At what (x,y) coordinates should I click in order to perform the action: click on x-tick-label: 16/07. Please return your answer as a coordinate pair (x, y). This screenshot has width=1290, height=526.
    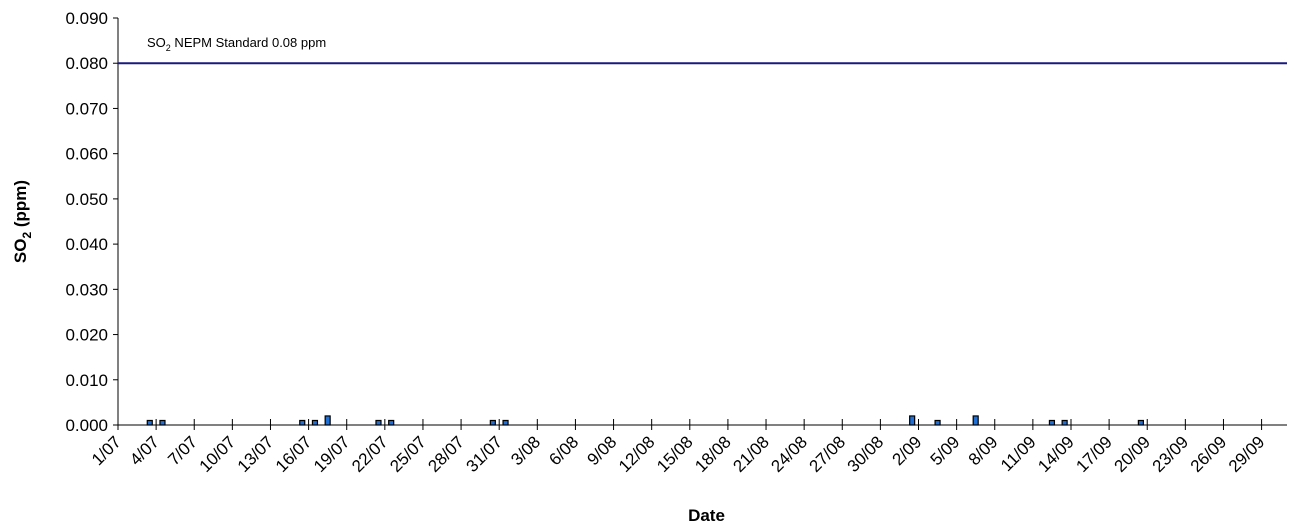
    Looking at the image, I should click on (294, 454).